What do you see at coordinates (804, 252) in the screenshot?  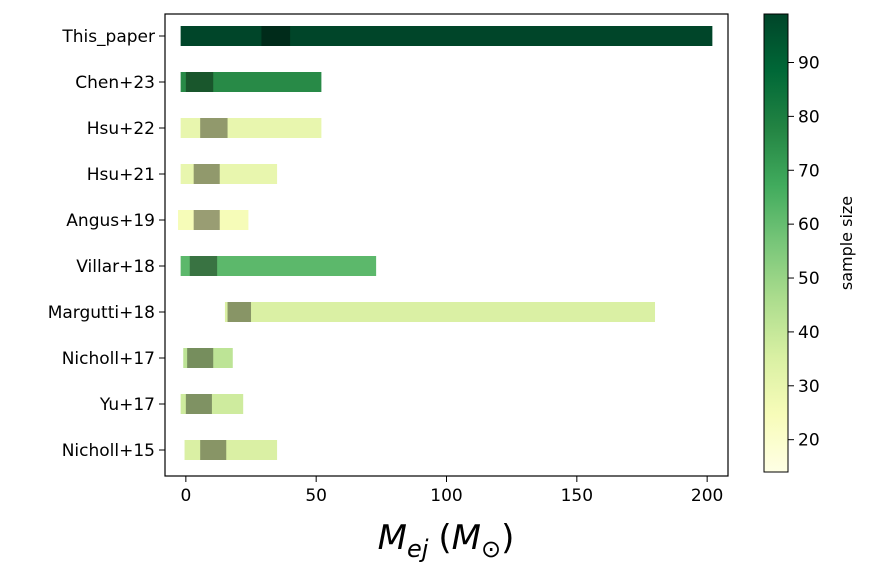 I see `colorbar-ticks: 20 30 40 50 60 70 80 90` at bounding box center [804, 252].